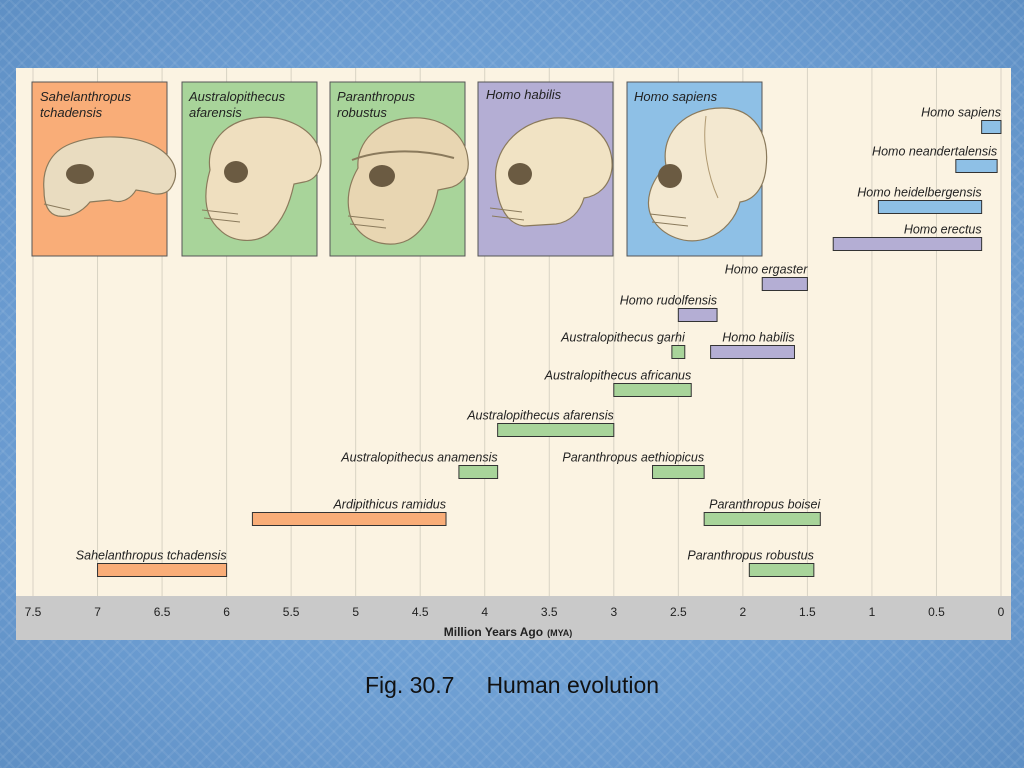 The image size is (1024, 768). What do you see at coordinates (936, 612) in the screenshot?
I see `x-tick-label: 0.5` at bounding box center [936, 612].